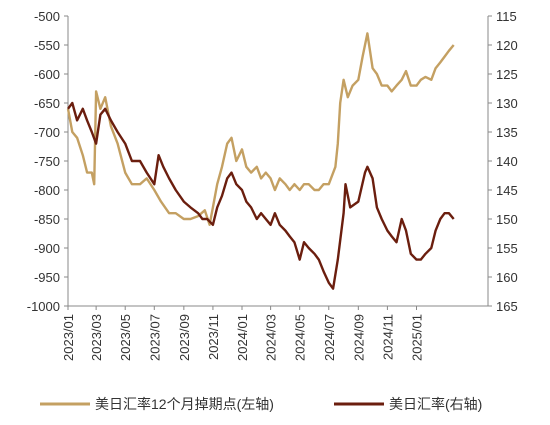 The width and height of the screenshot is (550, 425). I want to click on left-tick-label: -800, so click(47, 190).